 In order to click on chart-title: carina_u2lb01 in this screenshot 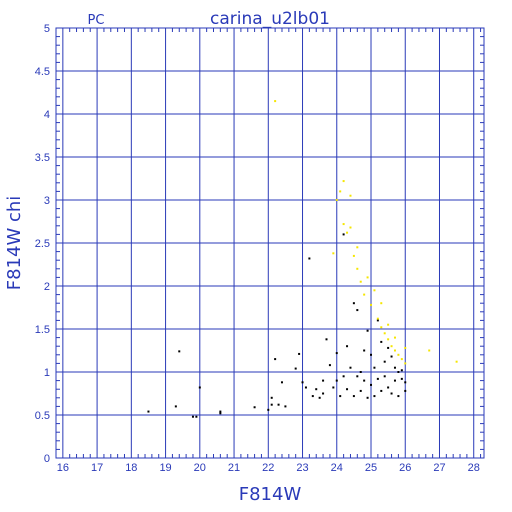, I will do `click(270, 19)`.